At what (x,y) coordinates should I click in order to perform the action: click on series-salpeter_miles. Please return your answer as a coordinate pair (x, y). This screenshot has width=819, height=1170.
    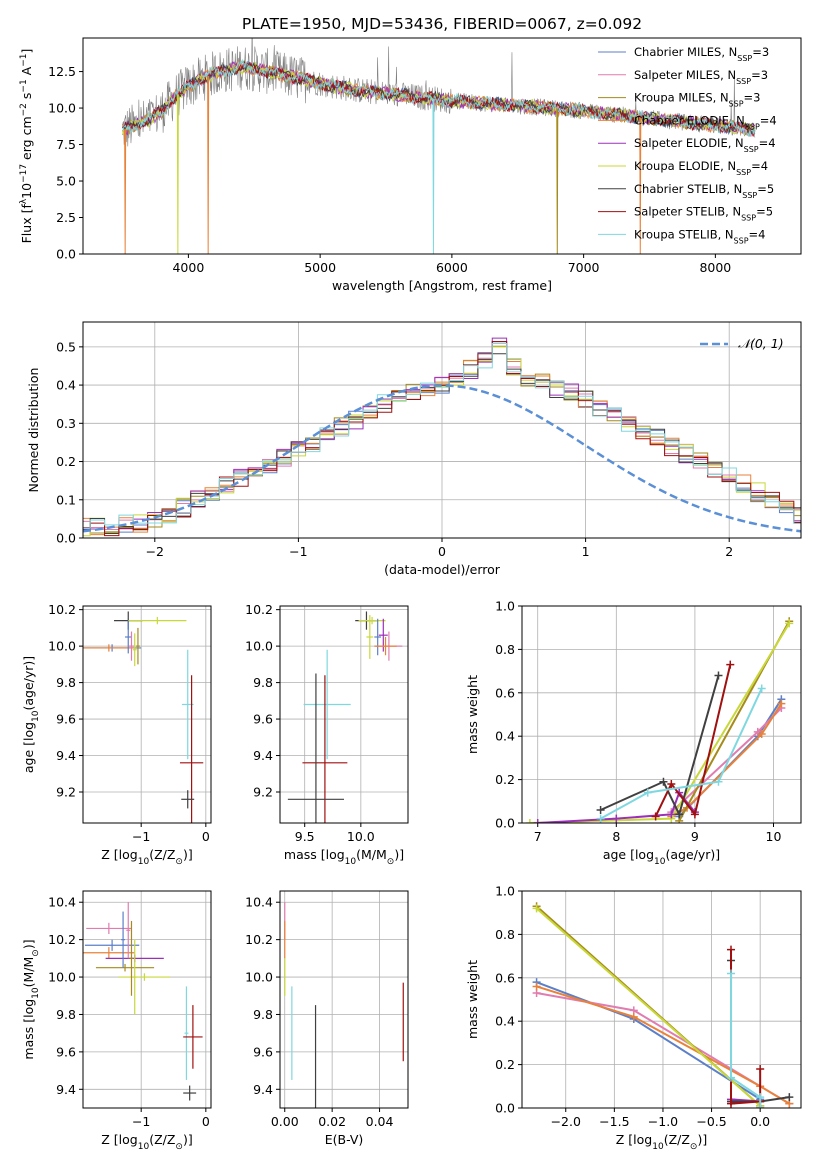
    Looking at the image, I should click on (726, 760).